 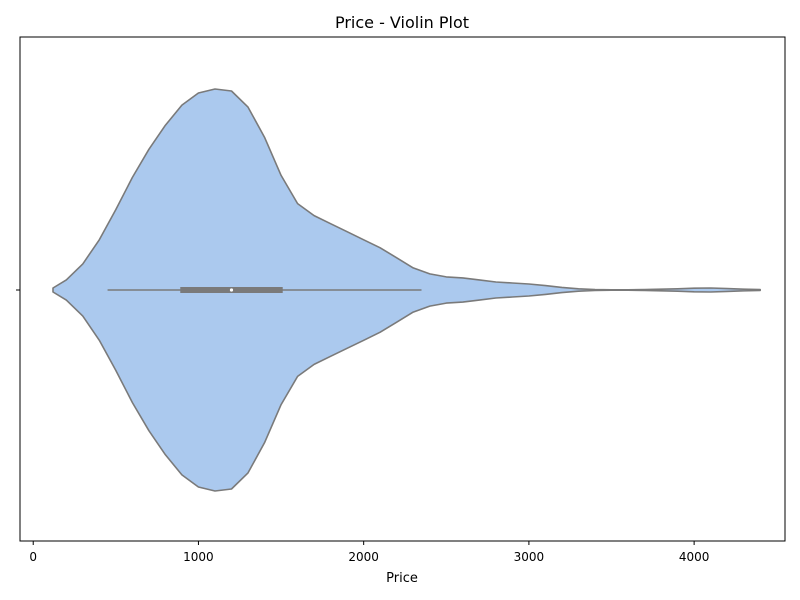 What do you see at coordinates (33, 557) in the screenshot?
I see `x-tick-label-0: 0` at bounding box center [33, 557].